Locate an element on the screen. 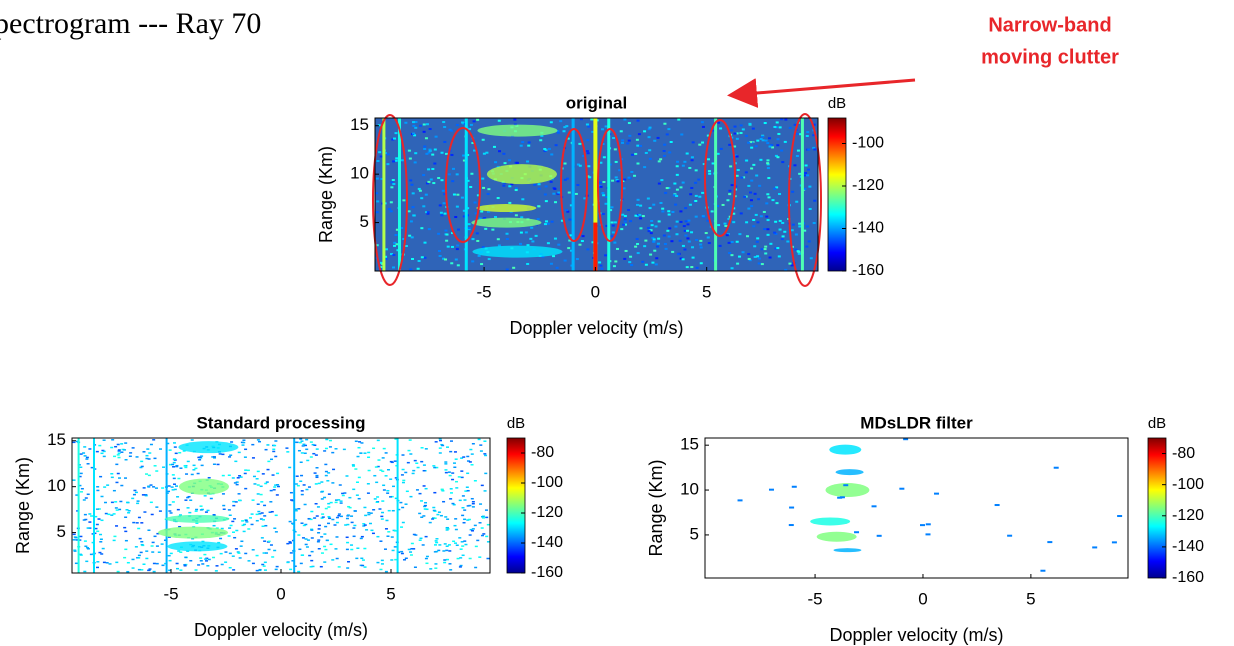 The height and width of the screenshot is (646, 1234). colorbar-tick-label: -140 is located at coordinates (868, 228).